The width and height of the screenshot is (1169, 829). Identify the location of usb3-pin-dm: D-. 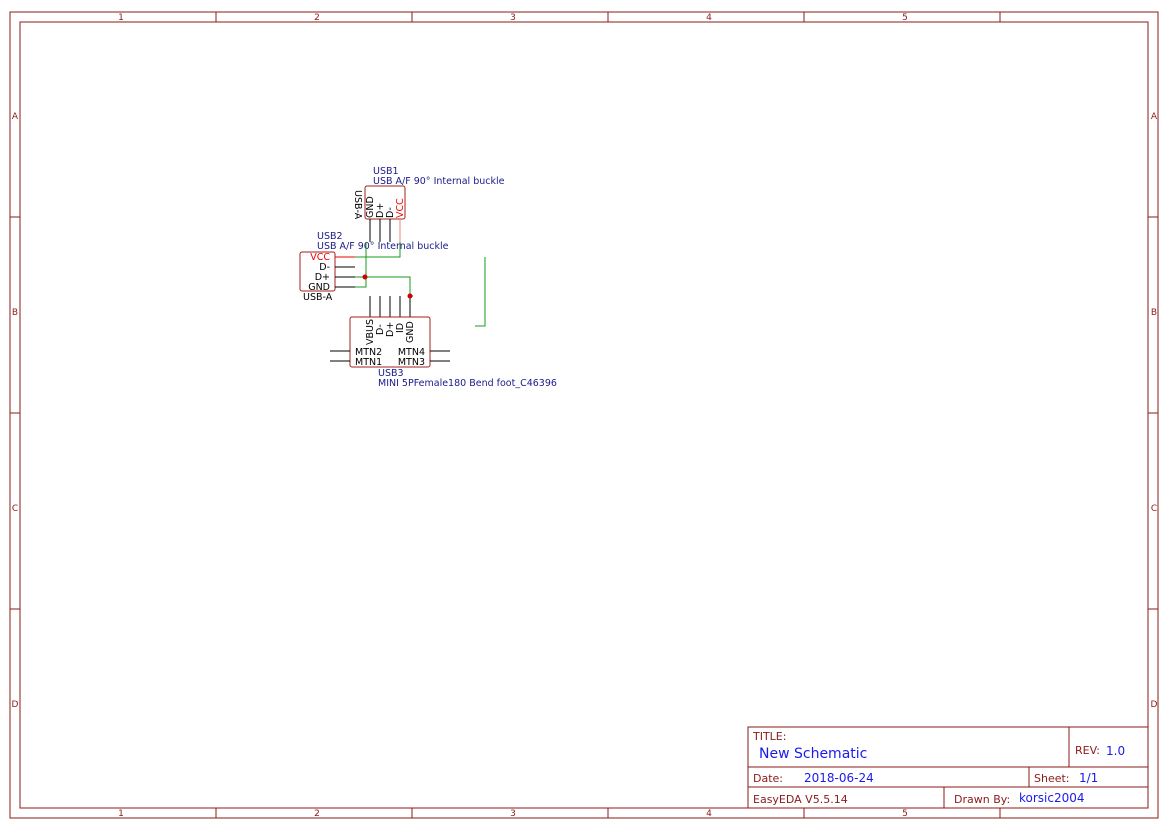
(380, 329).